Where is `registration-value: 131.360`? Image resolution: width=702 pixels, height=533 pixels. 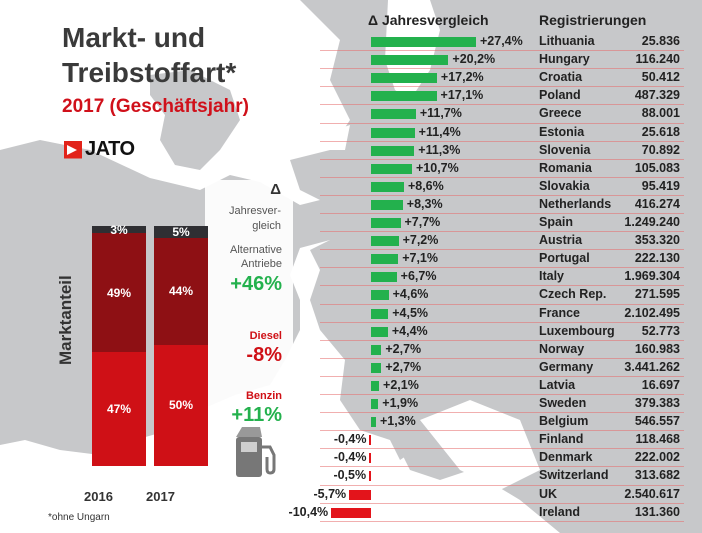 registration-value: 131.360 is located at coordinates (657, 511).